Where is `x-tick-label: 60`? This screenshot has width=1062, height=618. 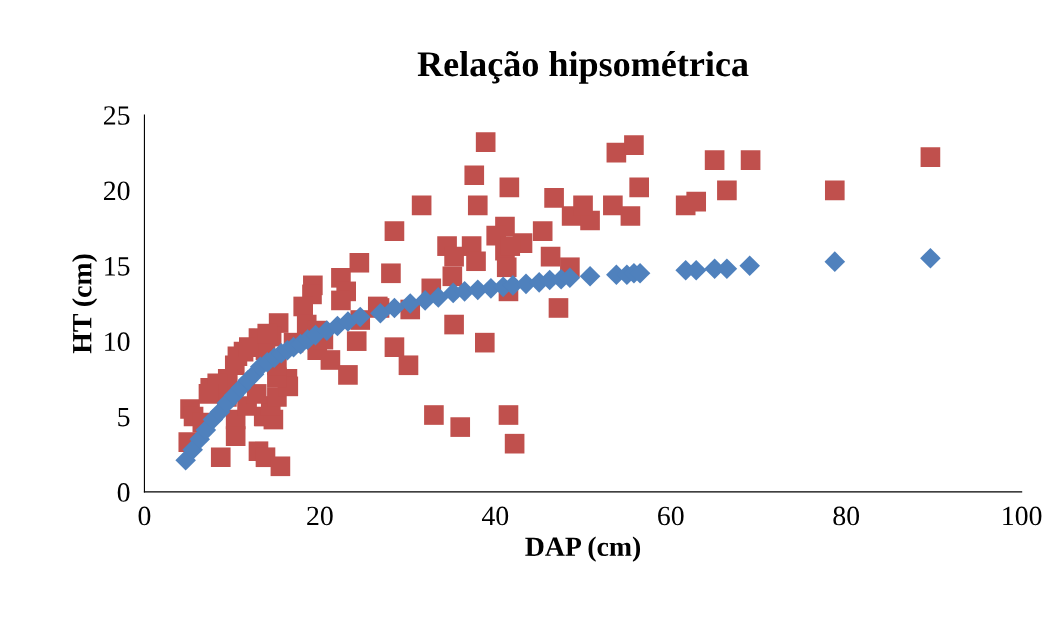 x-tick-label: 60 is located at coordinates (671, 516).